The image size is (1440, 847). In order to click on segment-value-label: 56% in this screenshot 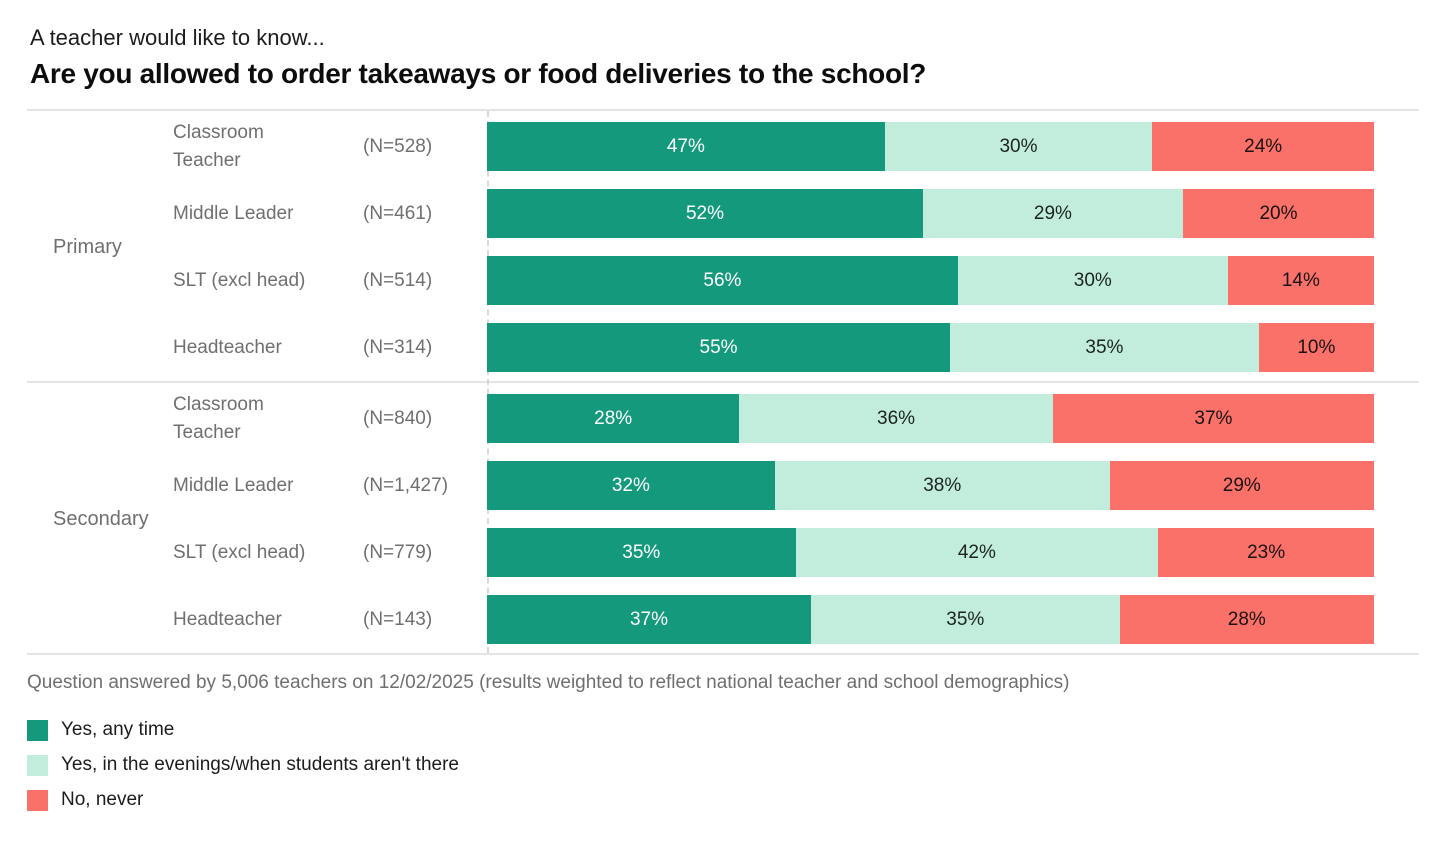, I will do `click(722, 280)`.